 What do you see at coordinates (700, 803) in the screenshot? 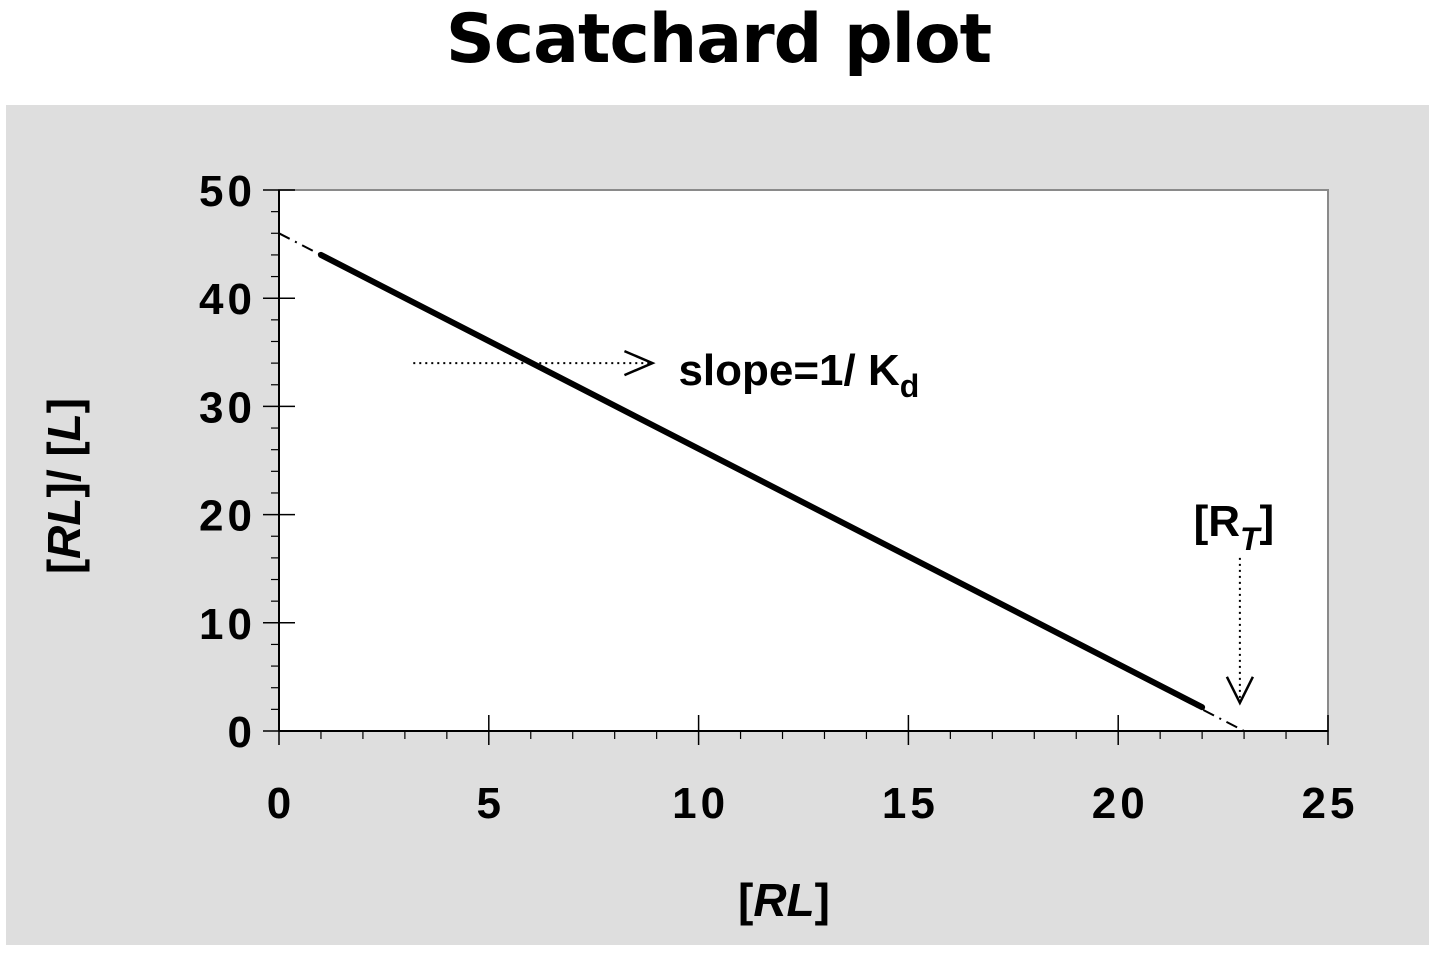
I see `x-tick-label: 10` at bounding box center [700, 803].